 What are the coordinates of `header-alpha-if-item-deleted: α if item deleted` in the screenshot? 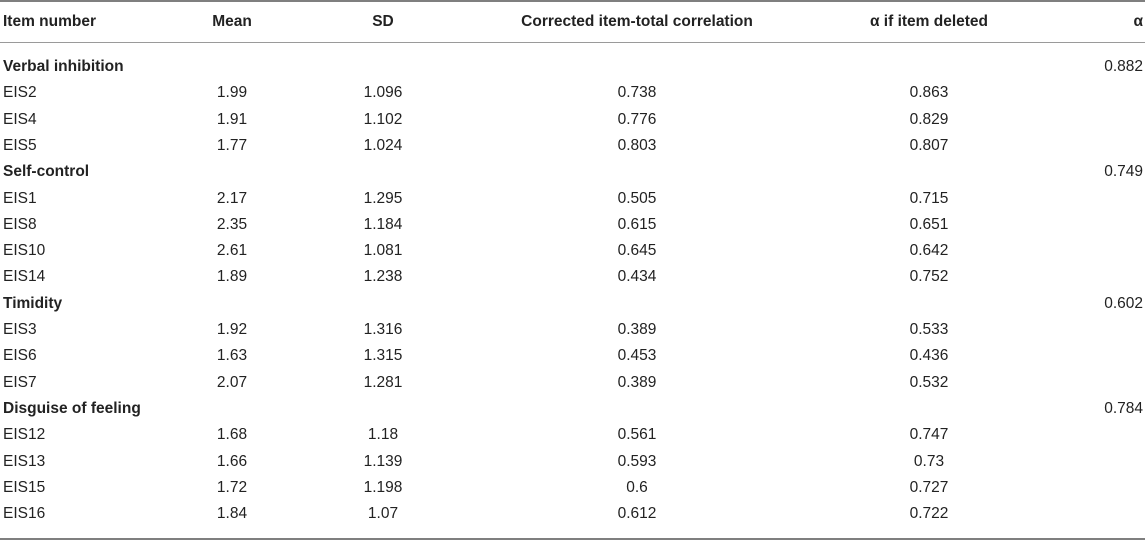 It's located at (929, 21).